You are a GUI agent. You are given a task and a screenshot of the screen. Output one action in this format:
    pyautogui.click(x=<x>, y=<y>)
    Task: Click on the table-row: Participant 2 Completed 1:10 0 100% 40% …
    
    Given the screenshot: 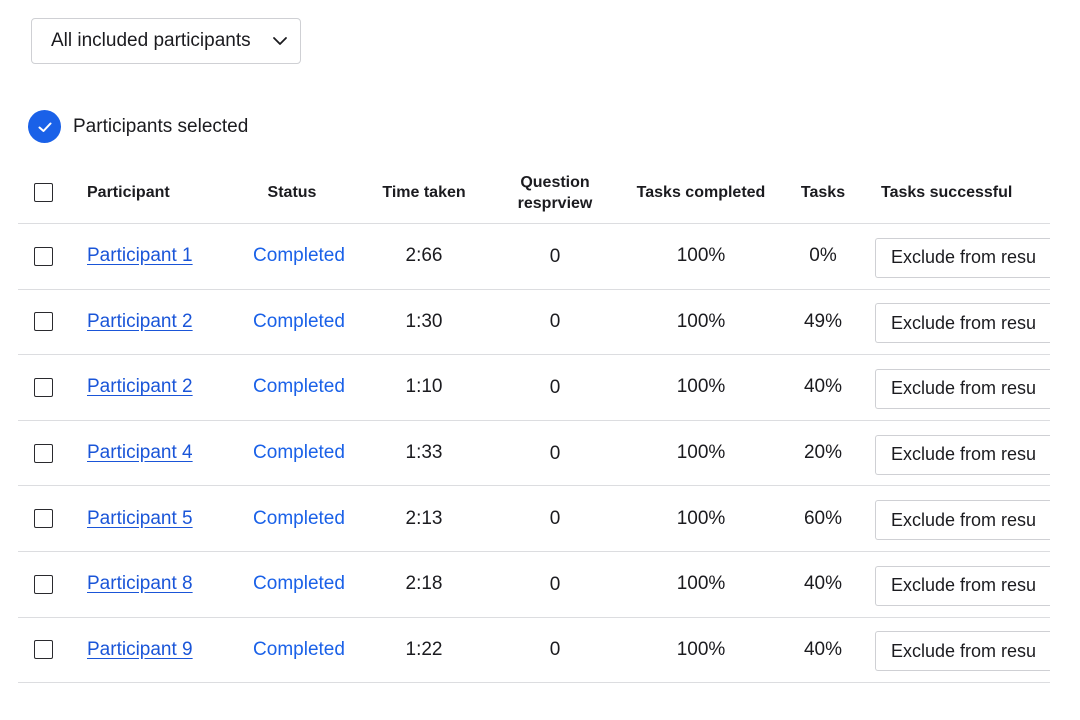 What is the action you would take?
    pyautogui.click(x=534, y=388)
    